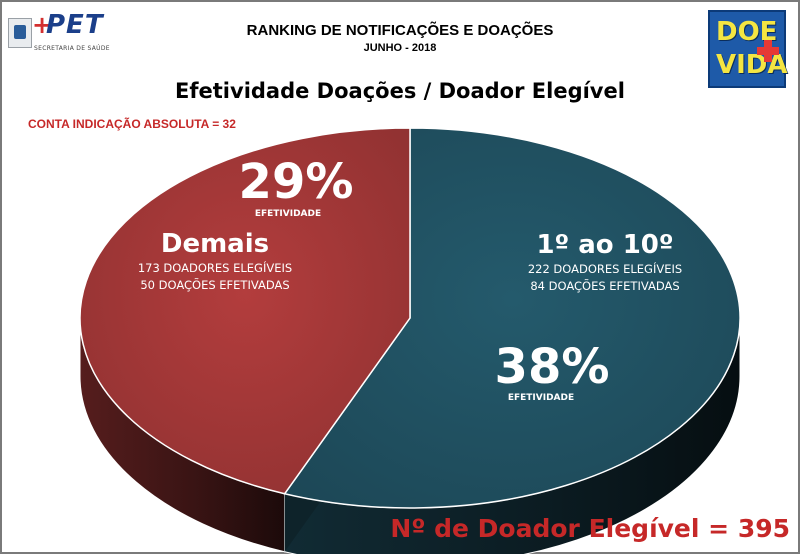  I want to click on slice-percent-demais: 29%, so click(296, 182).